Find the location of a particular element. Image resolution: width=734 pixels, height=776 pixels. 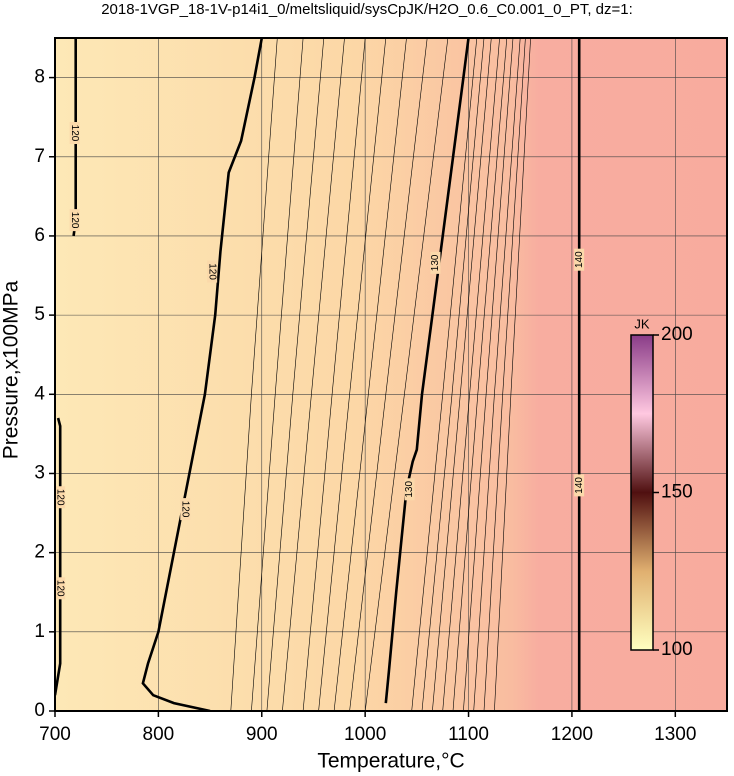

x-tick-label: 900 is located at coordinates (262, 734).